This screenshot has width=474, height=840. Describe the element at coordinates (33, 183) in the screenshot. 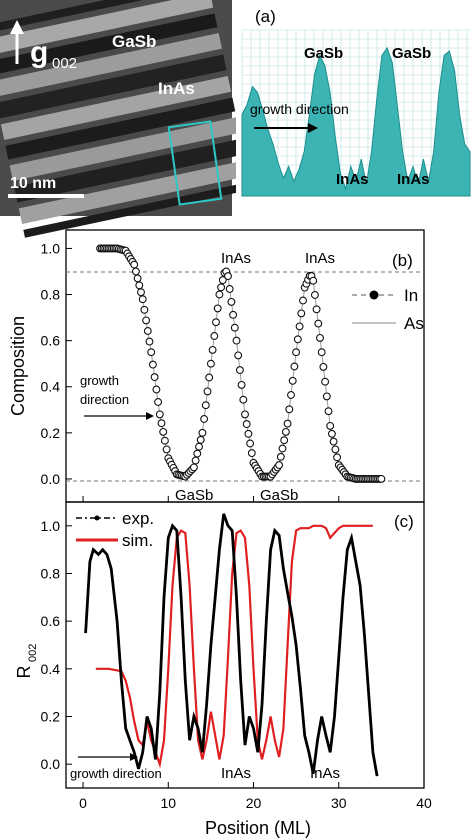

I see `scale-bar-label: 10 nm` at that location.